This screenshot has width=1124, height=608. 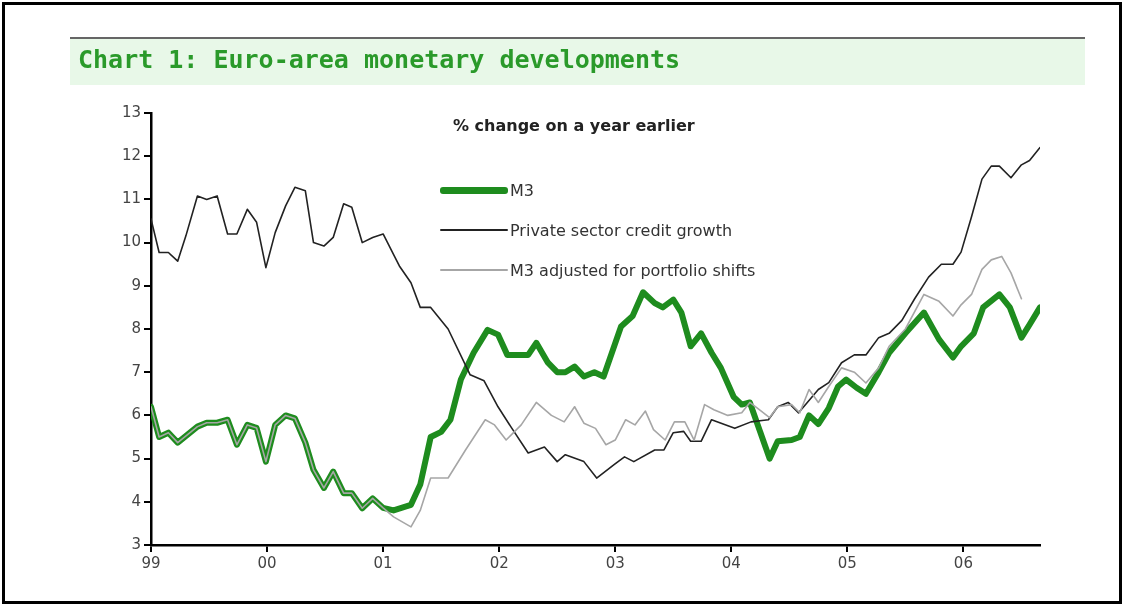 I want to click on y-tick-label: 13, so click(x=131, y=111).